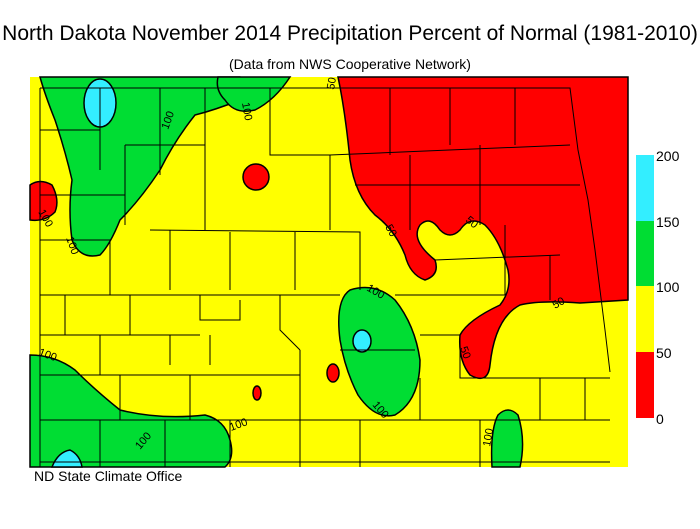  Describe the element at coordinates (66, 458) in the screenshot. I see `region-cyan-southwest` at that location.